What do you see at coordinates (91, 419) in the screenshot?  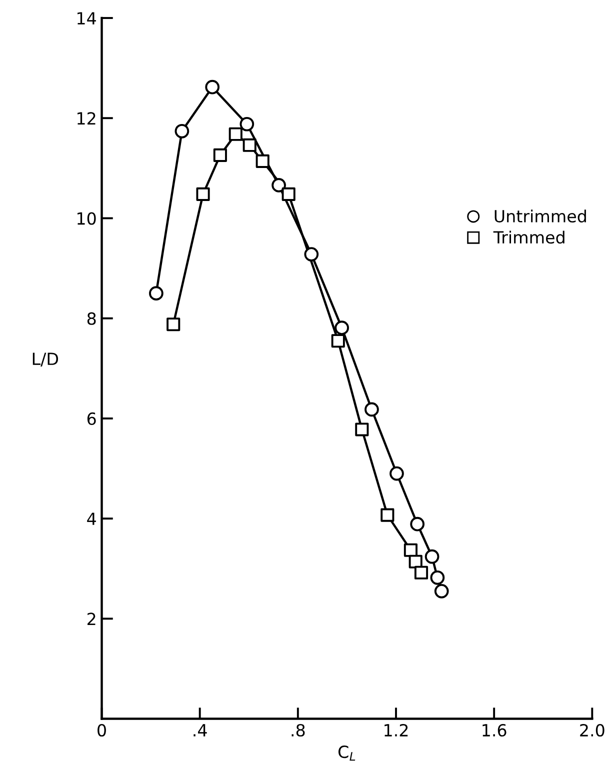 I see `y-tick-label: 6` at bounding box center [91, 419].